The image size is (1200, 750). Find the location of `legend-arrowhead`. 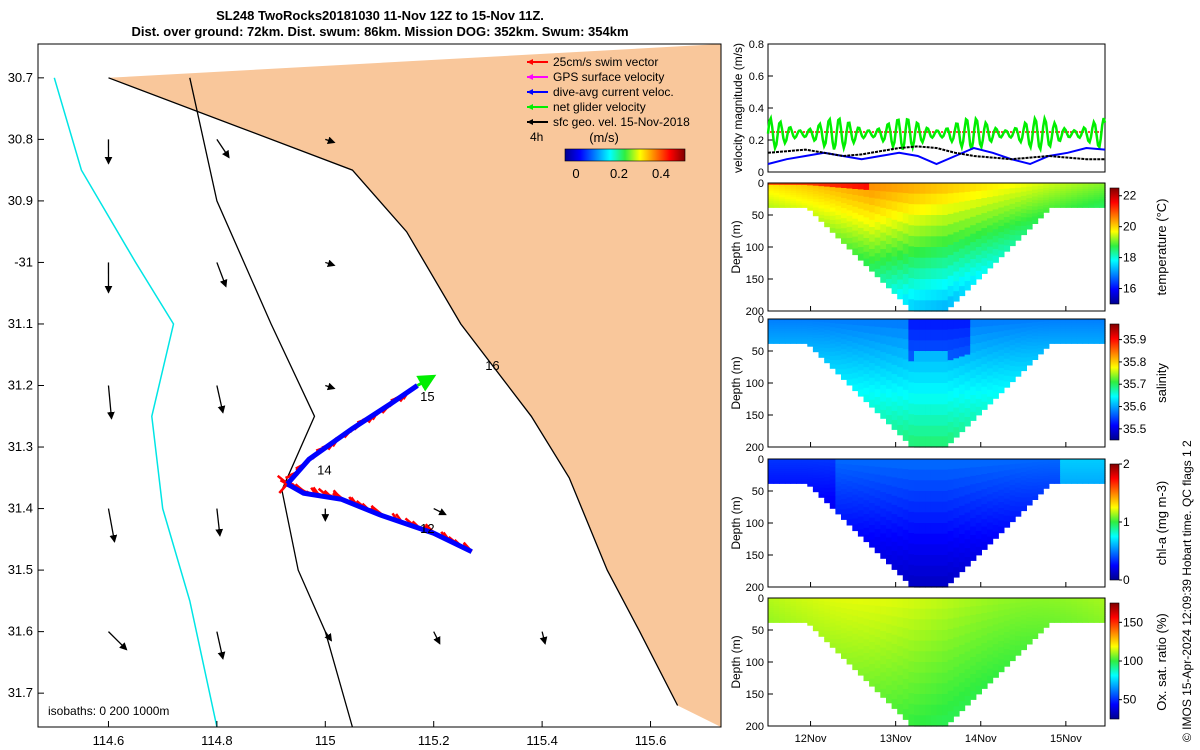

legend-arrowhead is located at coordinates (530, 77).